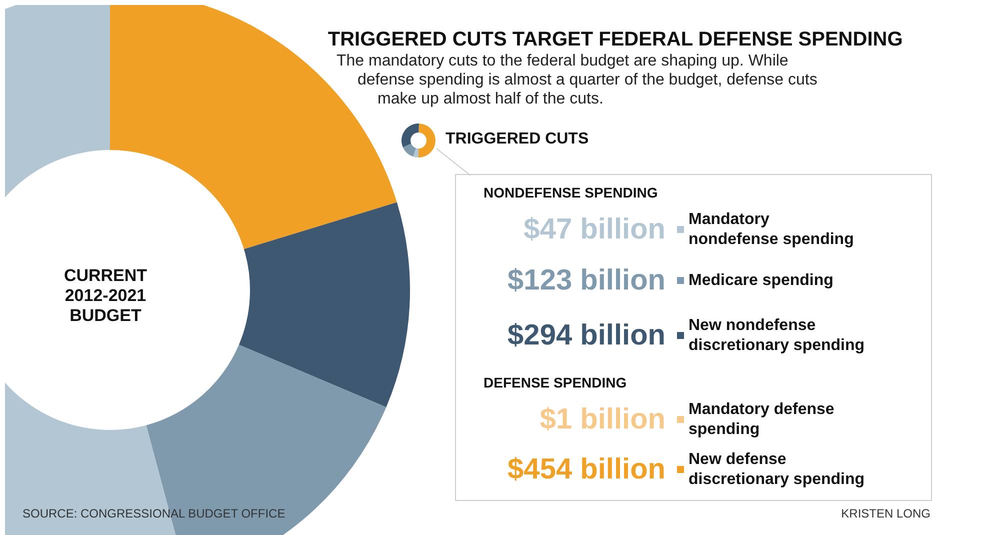  What do you see at coordinates (615, 39) in the screenshot?
I see `chart-title: TRIGGERED CUTS TARGET FEDERAL DEFENSE SPENDING` at bounding box center [615, 39].